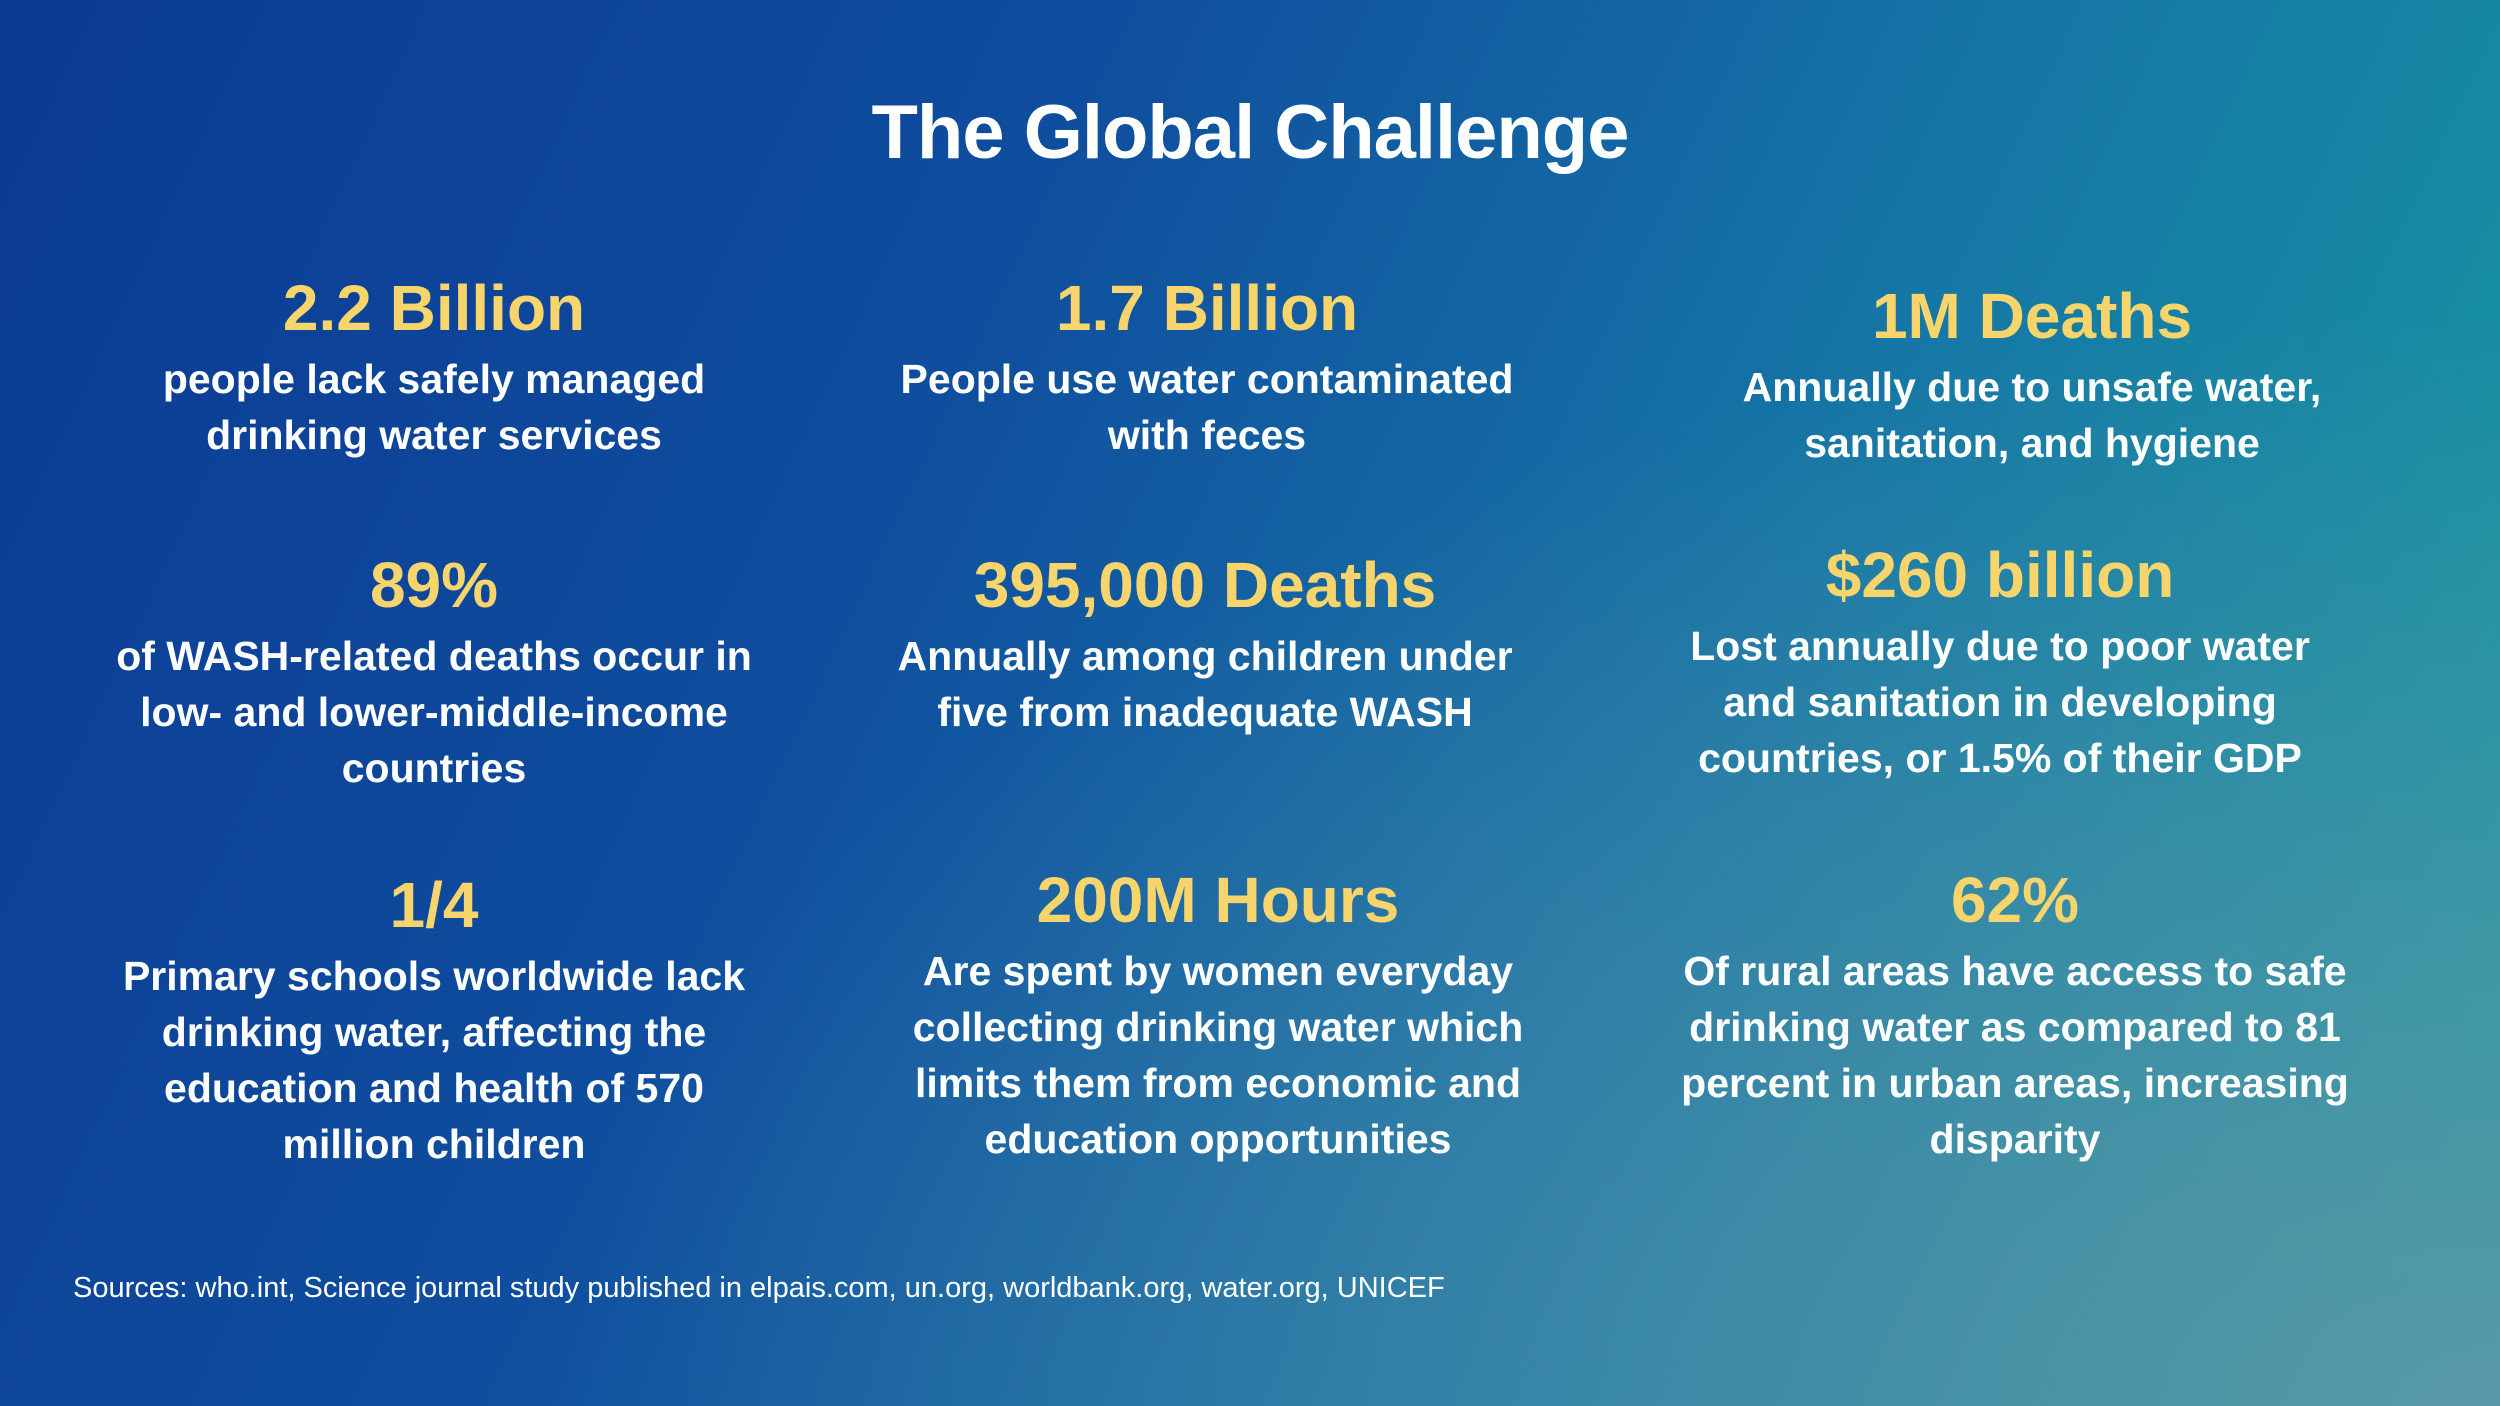 This screenshot has height=1406, width=2500. What do you see at coordinates (434, 712) in the screenshot?
I see `stat-description: low- and lower-middle-income` at bounding box center [434, 712].